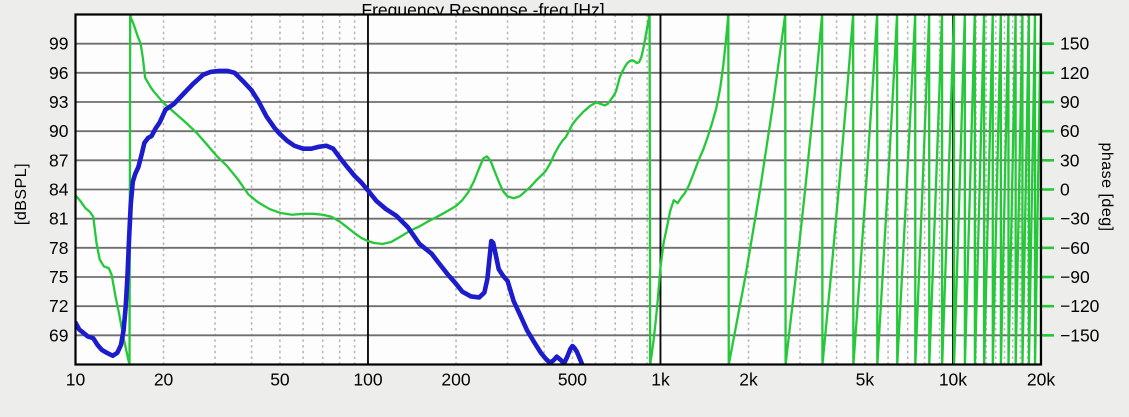 The height and width of the screenshot is (417, 1129). What do you see at coordinates (21, 194) in the screenshot?
I see `left-axis-title: [dBSPL]` at bounding box center [21, 194].